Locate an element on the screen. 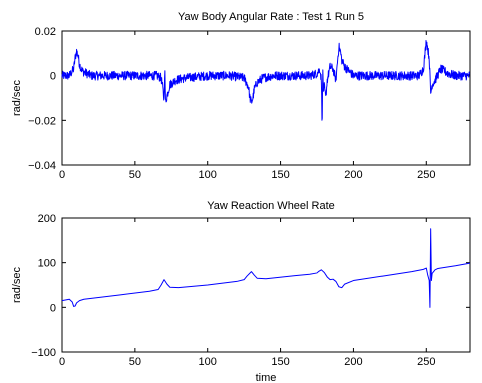  top-y-axis-label: rad/sec is located at coordinates (17, 97).